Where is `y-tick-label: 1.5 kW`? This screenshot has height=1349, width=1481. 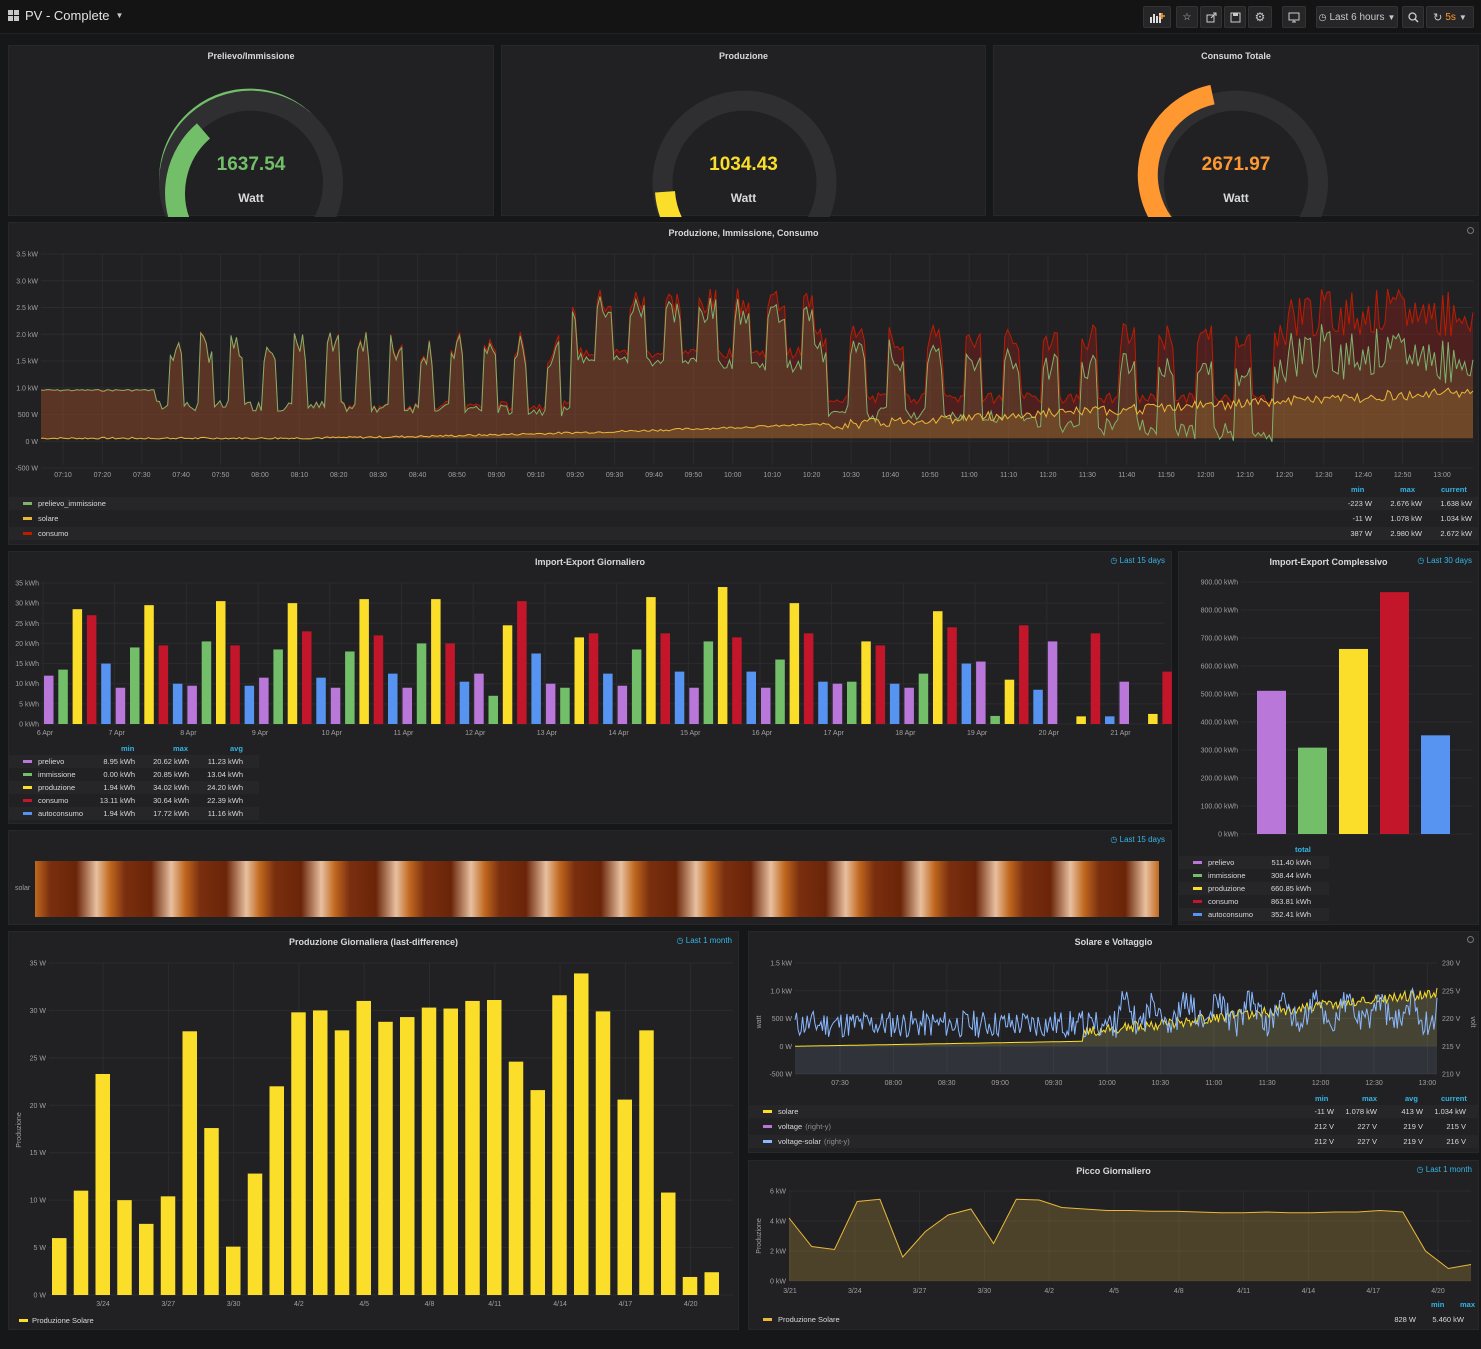 y-tick-label: 1.5 kW is located at coordinates (27, 362).